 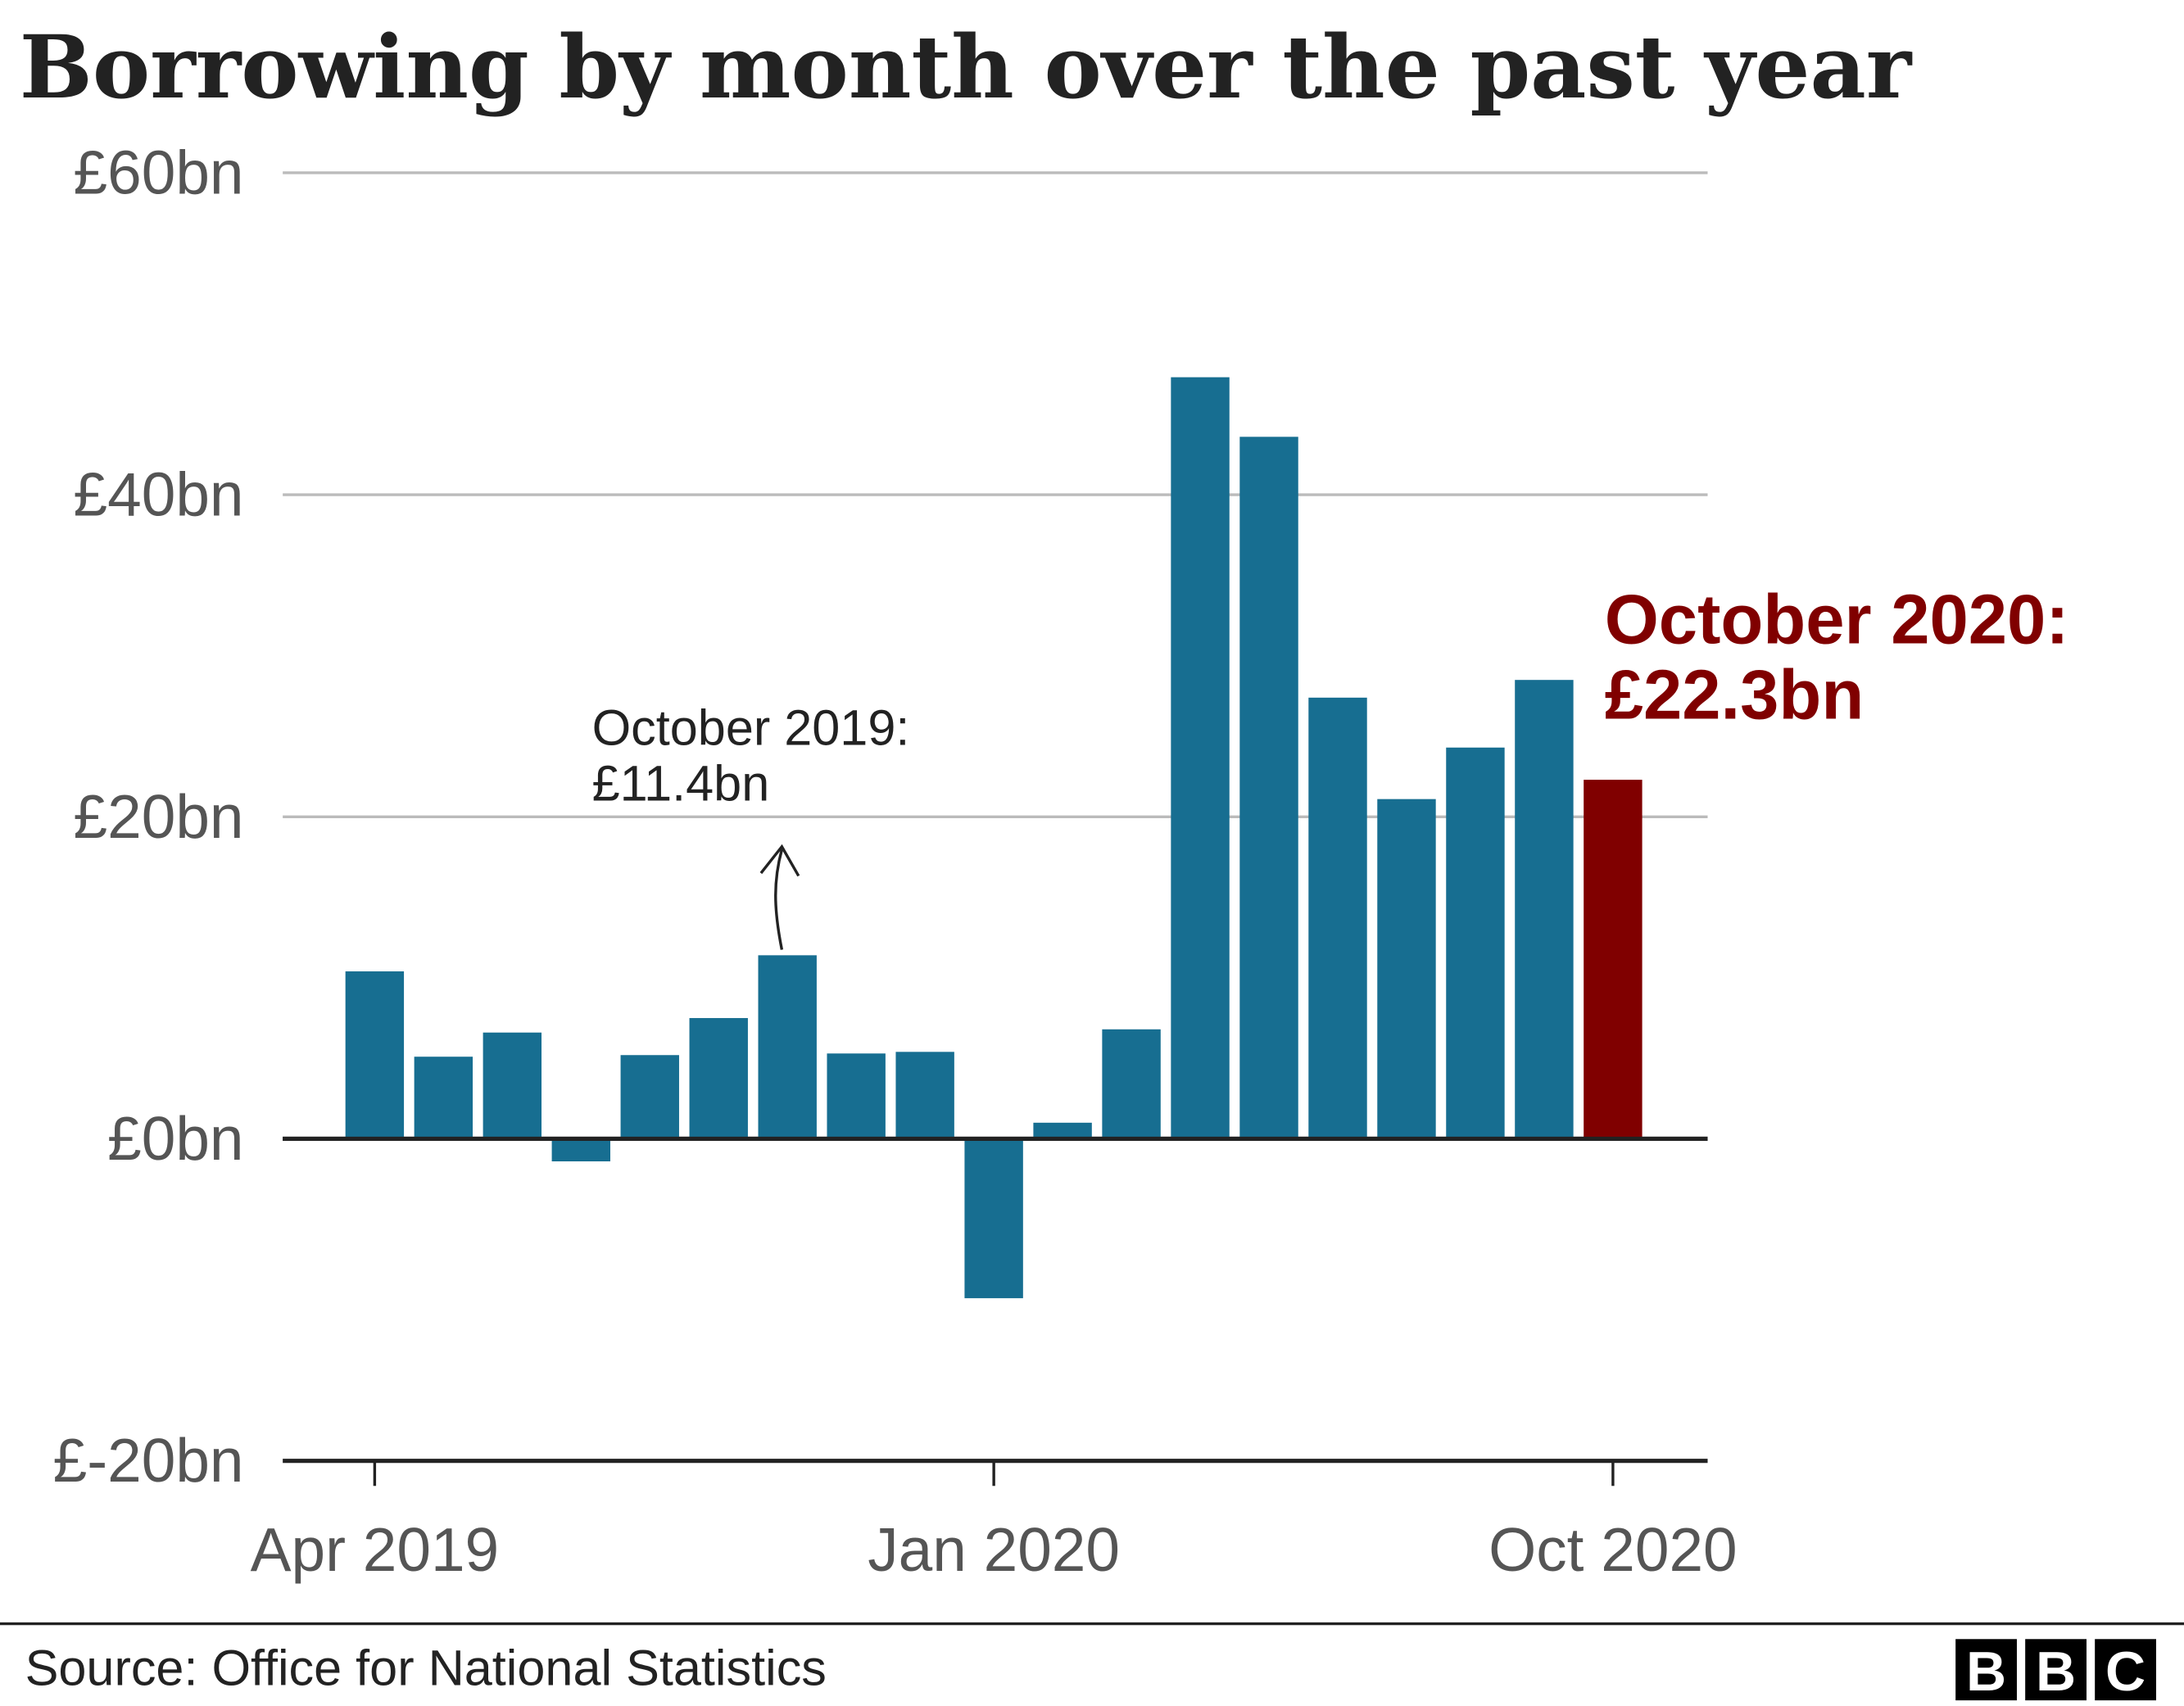 What do you see at coordinates (426, 1667) in the screenshot?
I see `source-text: Source: Office for National Statistics` at bounding box center [426, 1667].